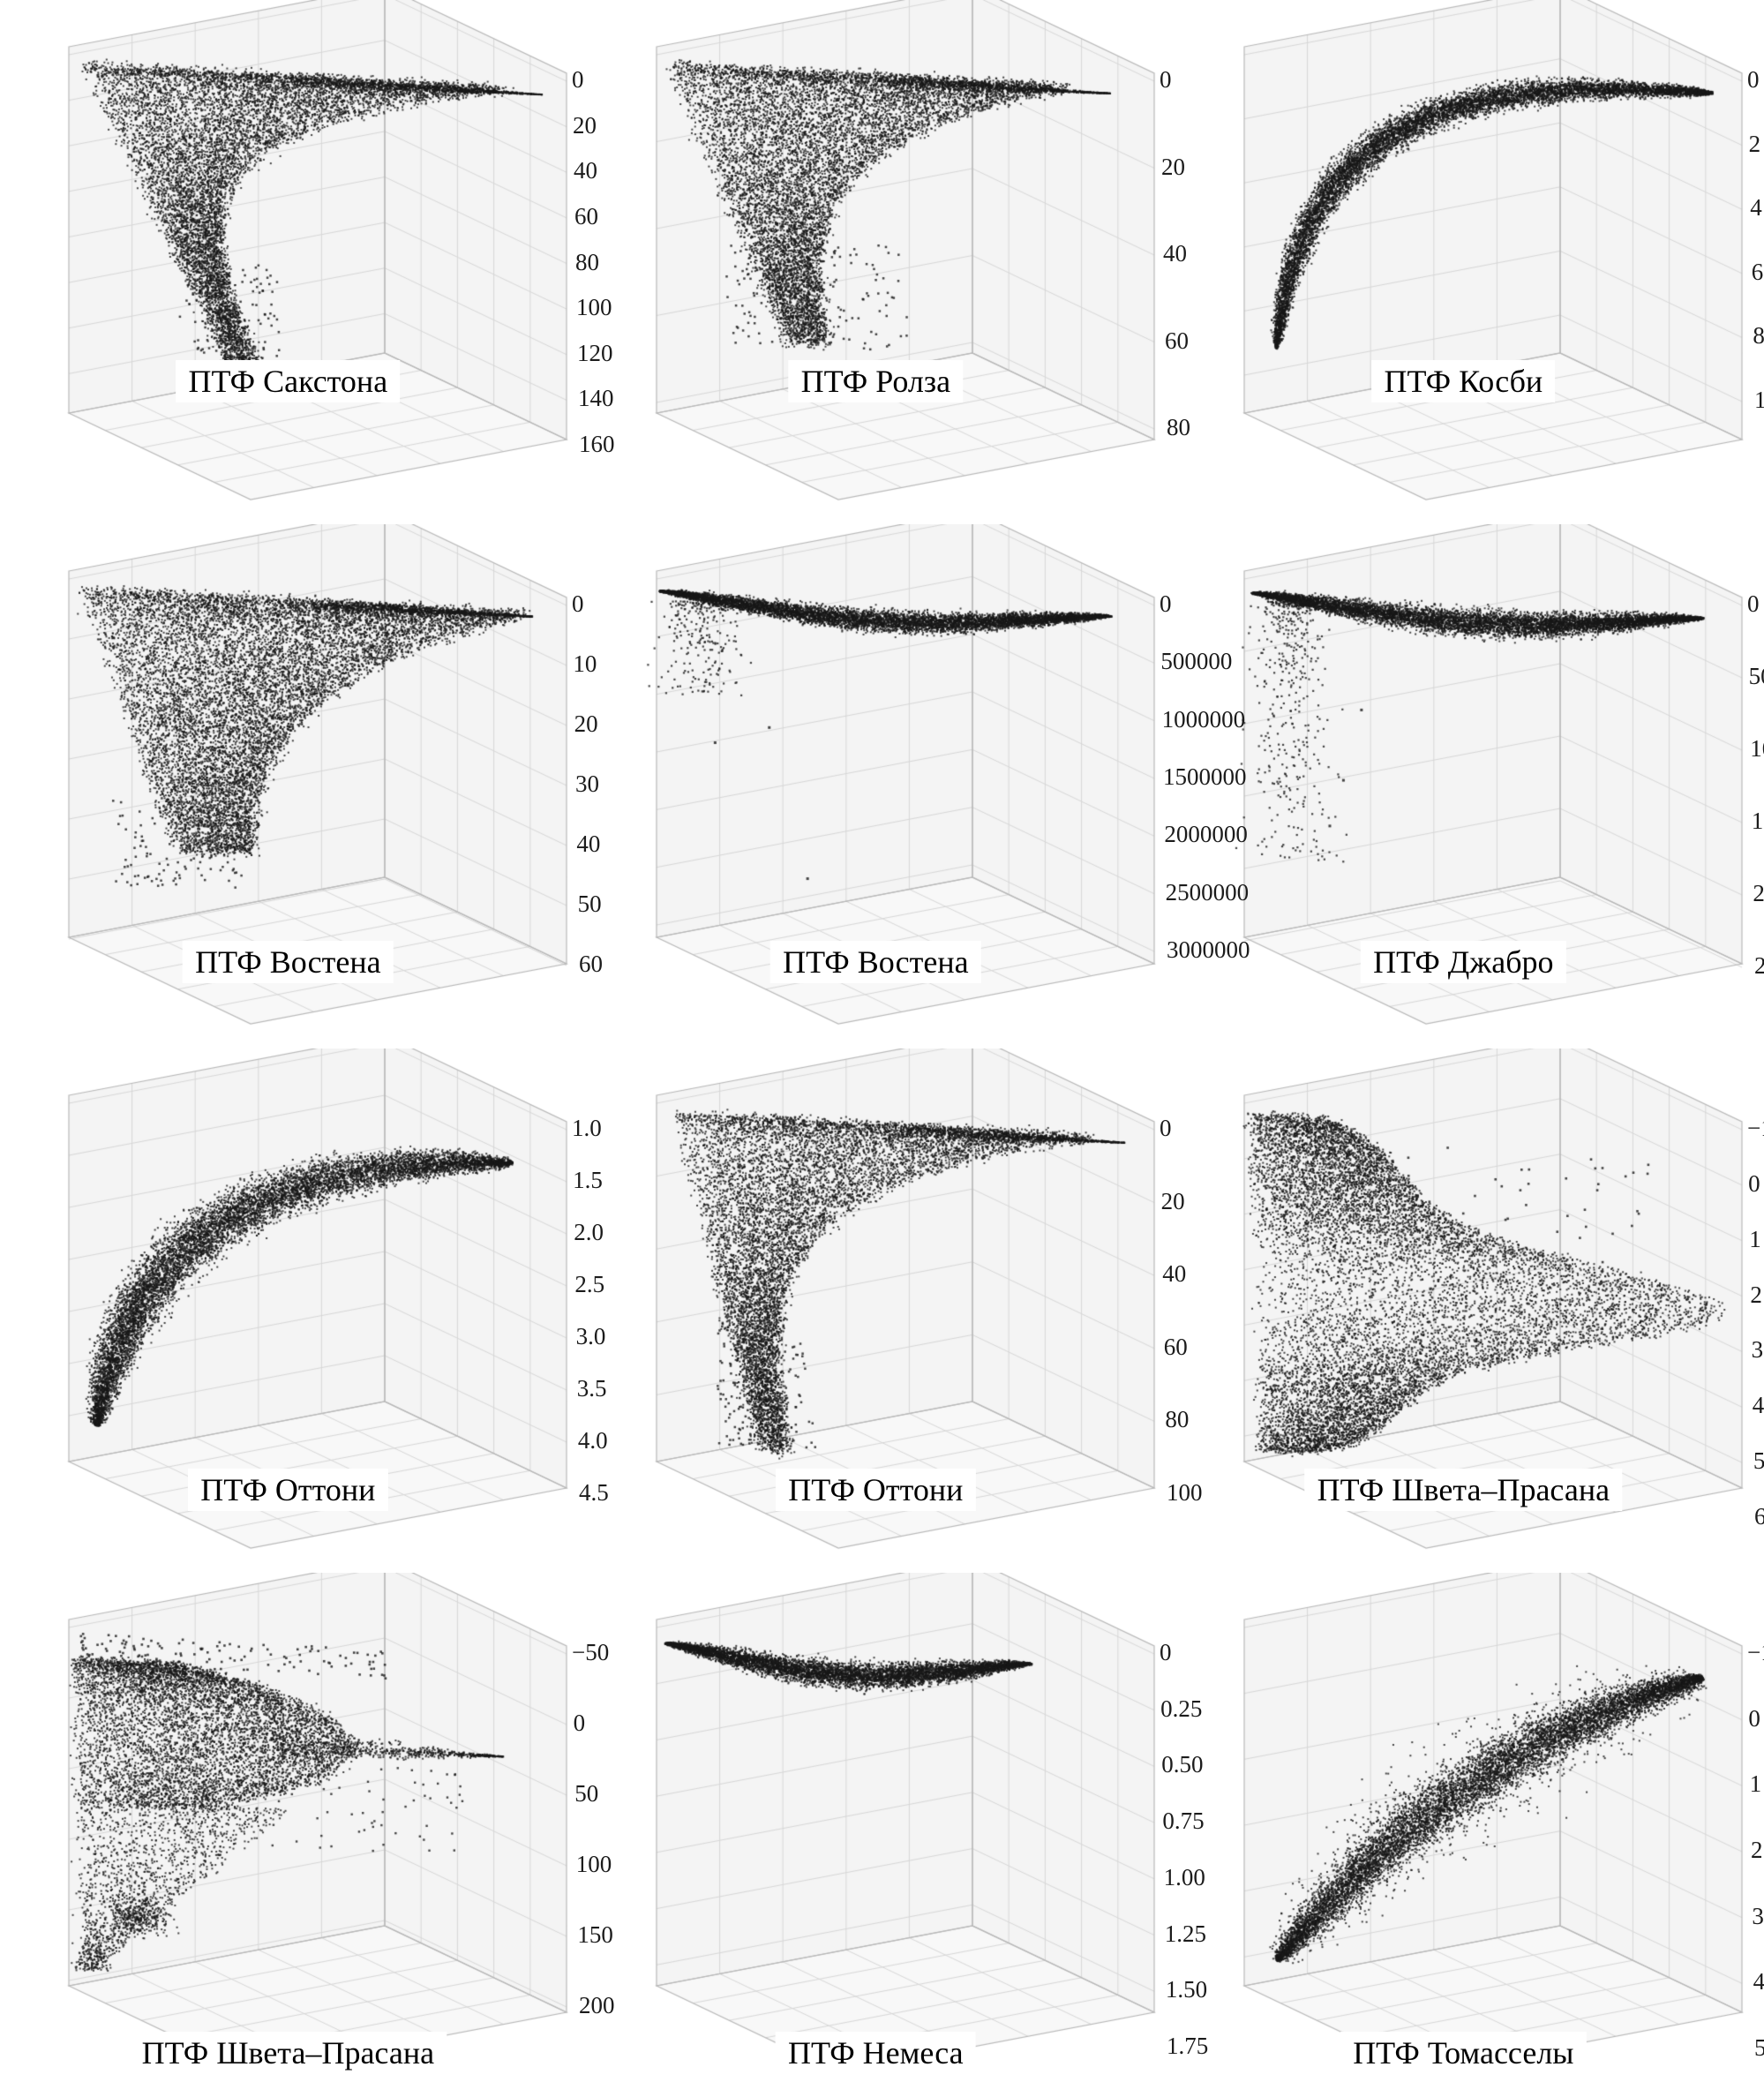 The image size is (1764, 2097). I want to click on subplot-ottoni-1: 1.0 1.5 2.0 2.5 3.0 3.5 4.0 4.5 ПТФ Оттони, so click(304, 1310).